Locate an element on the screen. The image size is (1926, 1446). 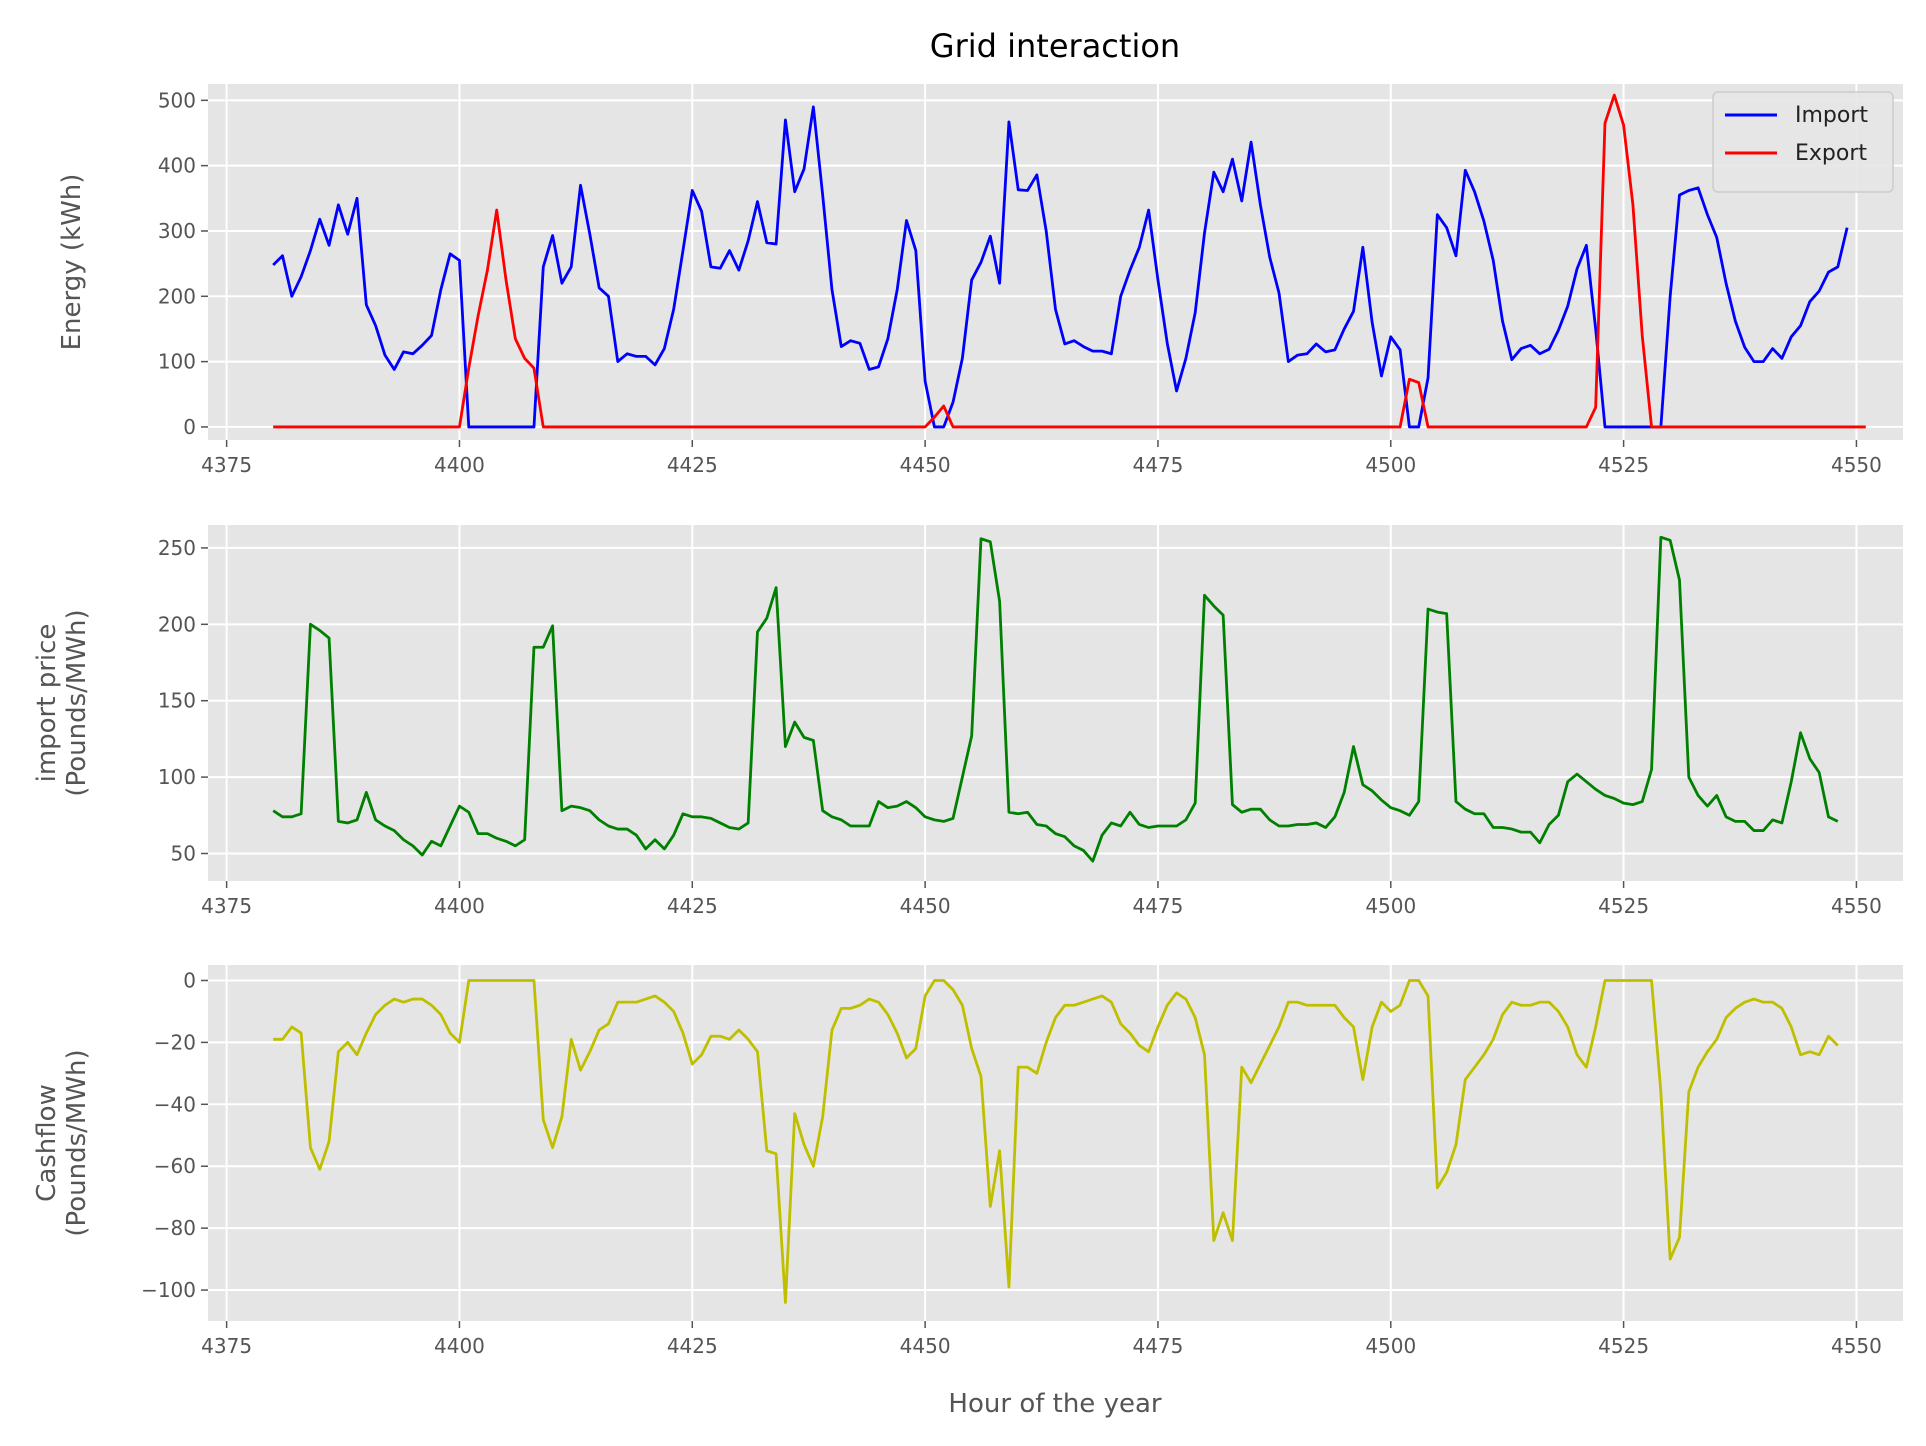
y-axis-label-line: Cashflow is located at coordinates (47, 1143).